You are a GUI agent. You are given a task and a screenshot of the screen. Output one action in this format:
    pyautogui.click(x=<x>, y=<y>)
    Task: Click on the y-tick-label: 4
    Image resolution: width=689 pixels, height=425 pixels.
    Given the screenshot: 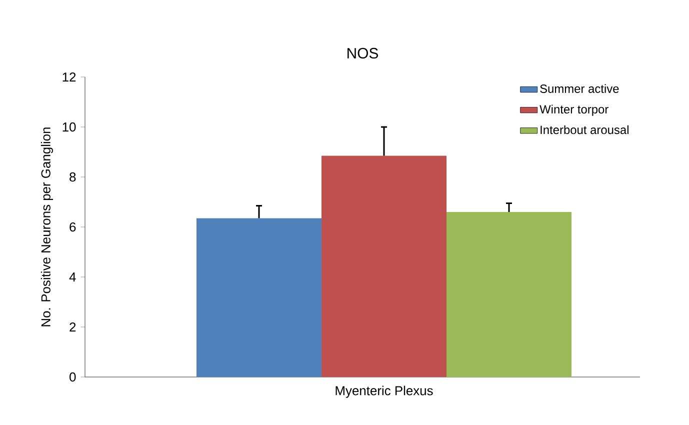 What is the action you would take?
    pyautogui.click(x=72, y=277)
    